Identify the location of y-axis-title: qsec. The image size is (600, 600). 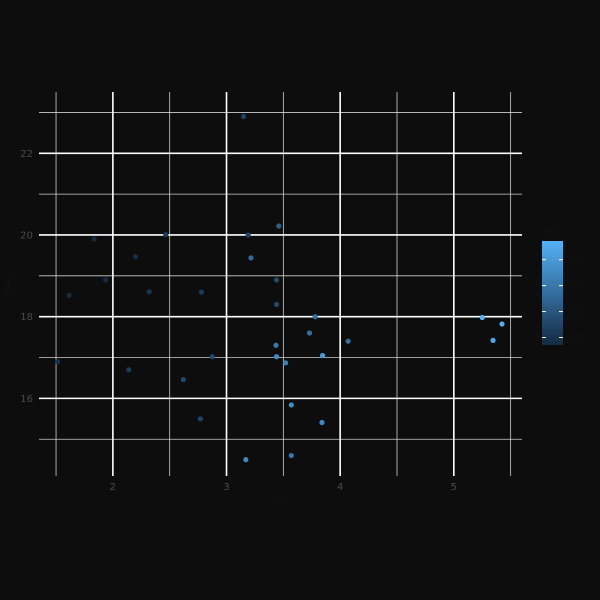
(8, 284).